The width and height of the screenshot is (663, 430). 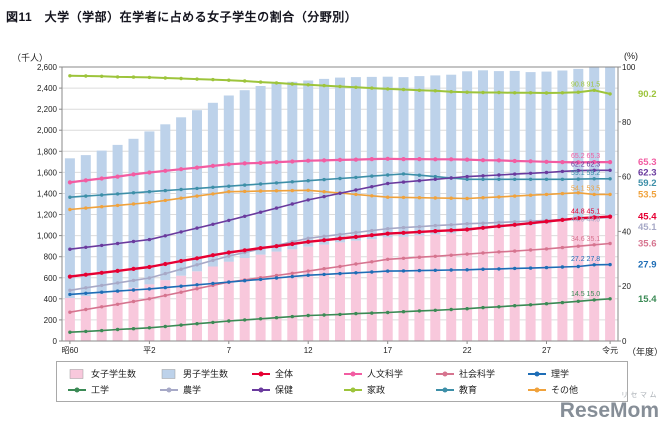 I want to click on line-kyoiku, so click(x=340, y=185).